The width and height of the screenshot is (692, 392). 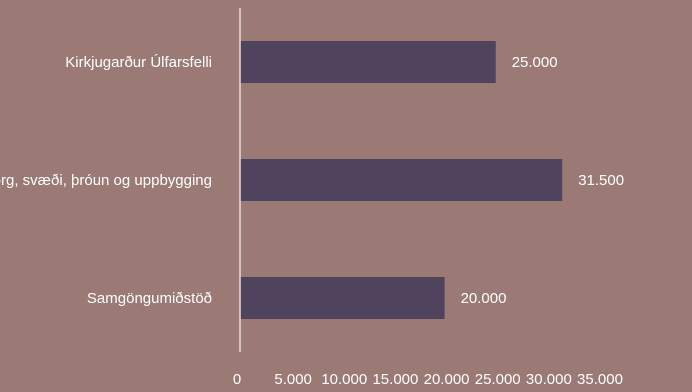 I want to click on x-tick-label: 20.000, so click(x=447, y=379).